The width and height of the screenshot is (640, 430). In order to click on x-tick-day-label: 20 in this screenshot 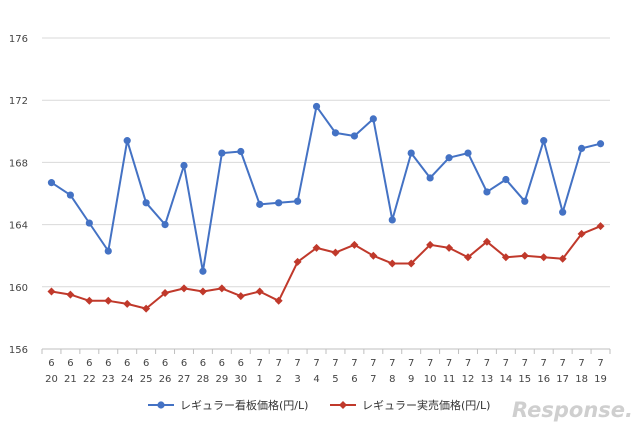, I will do `click(51, 379)`.